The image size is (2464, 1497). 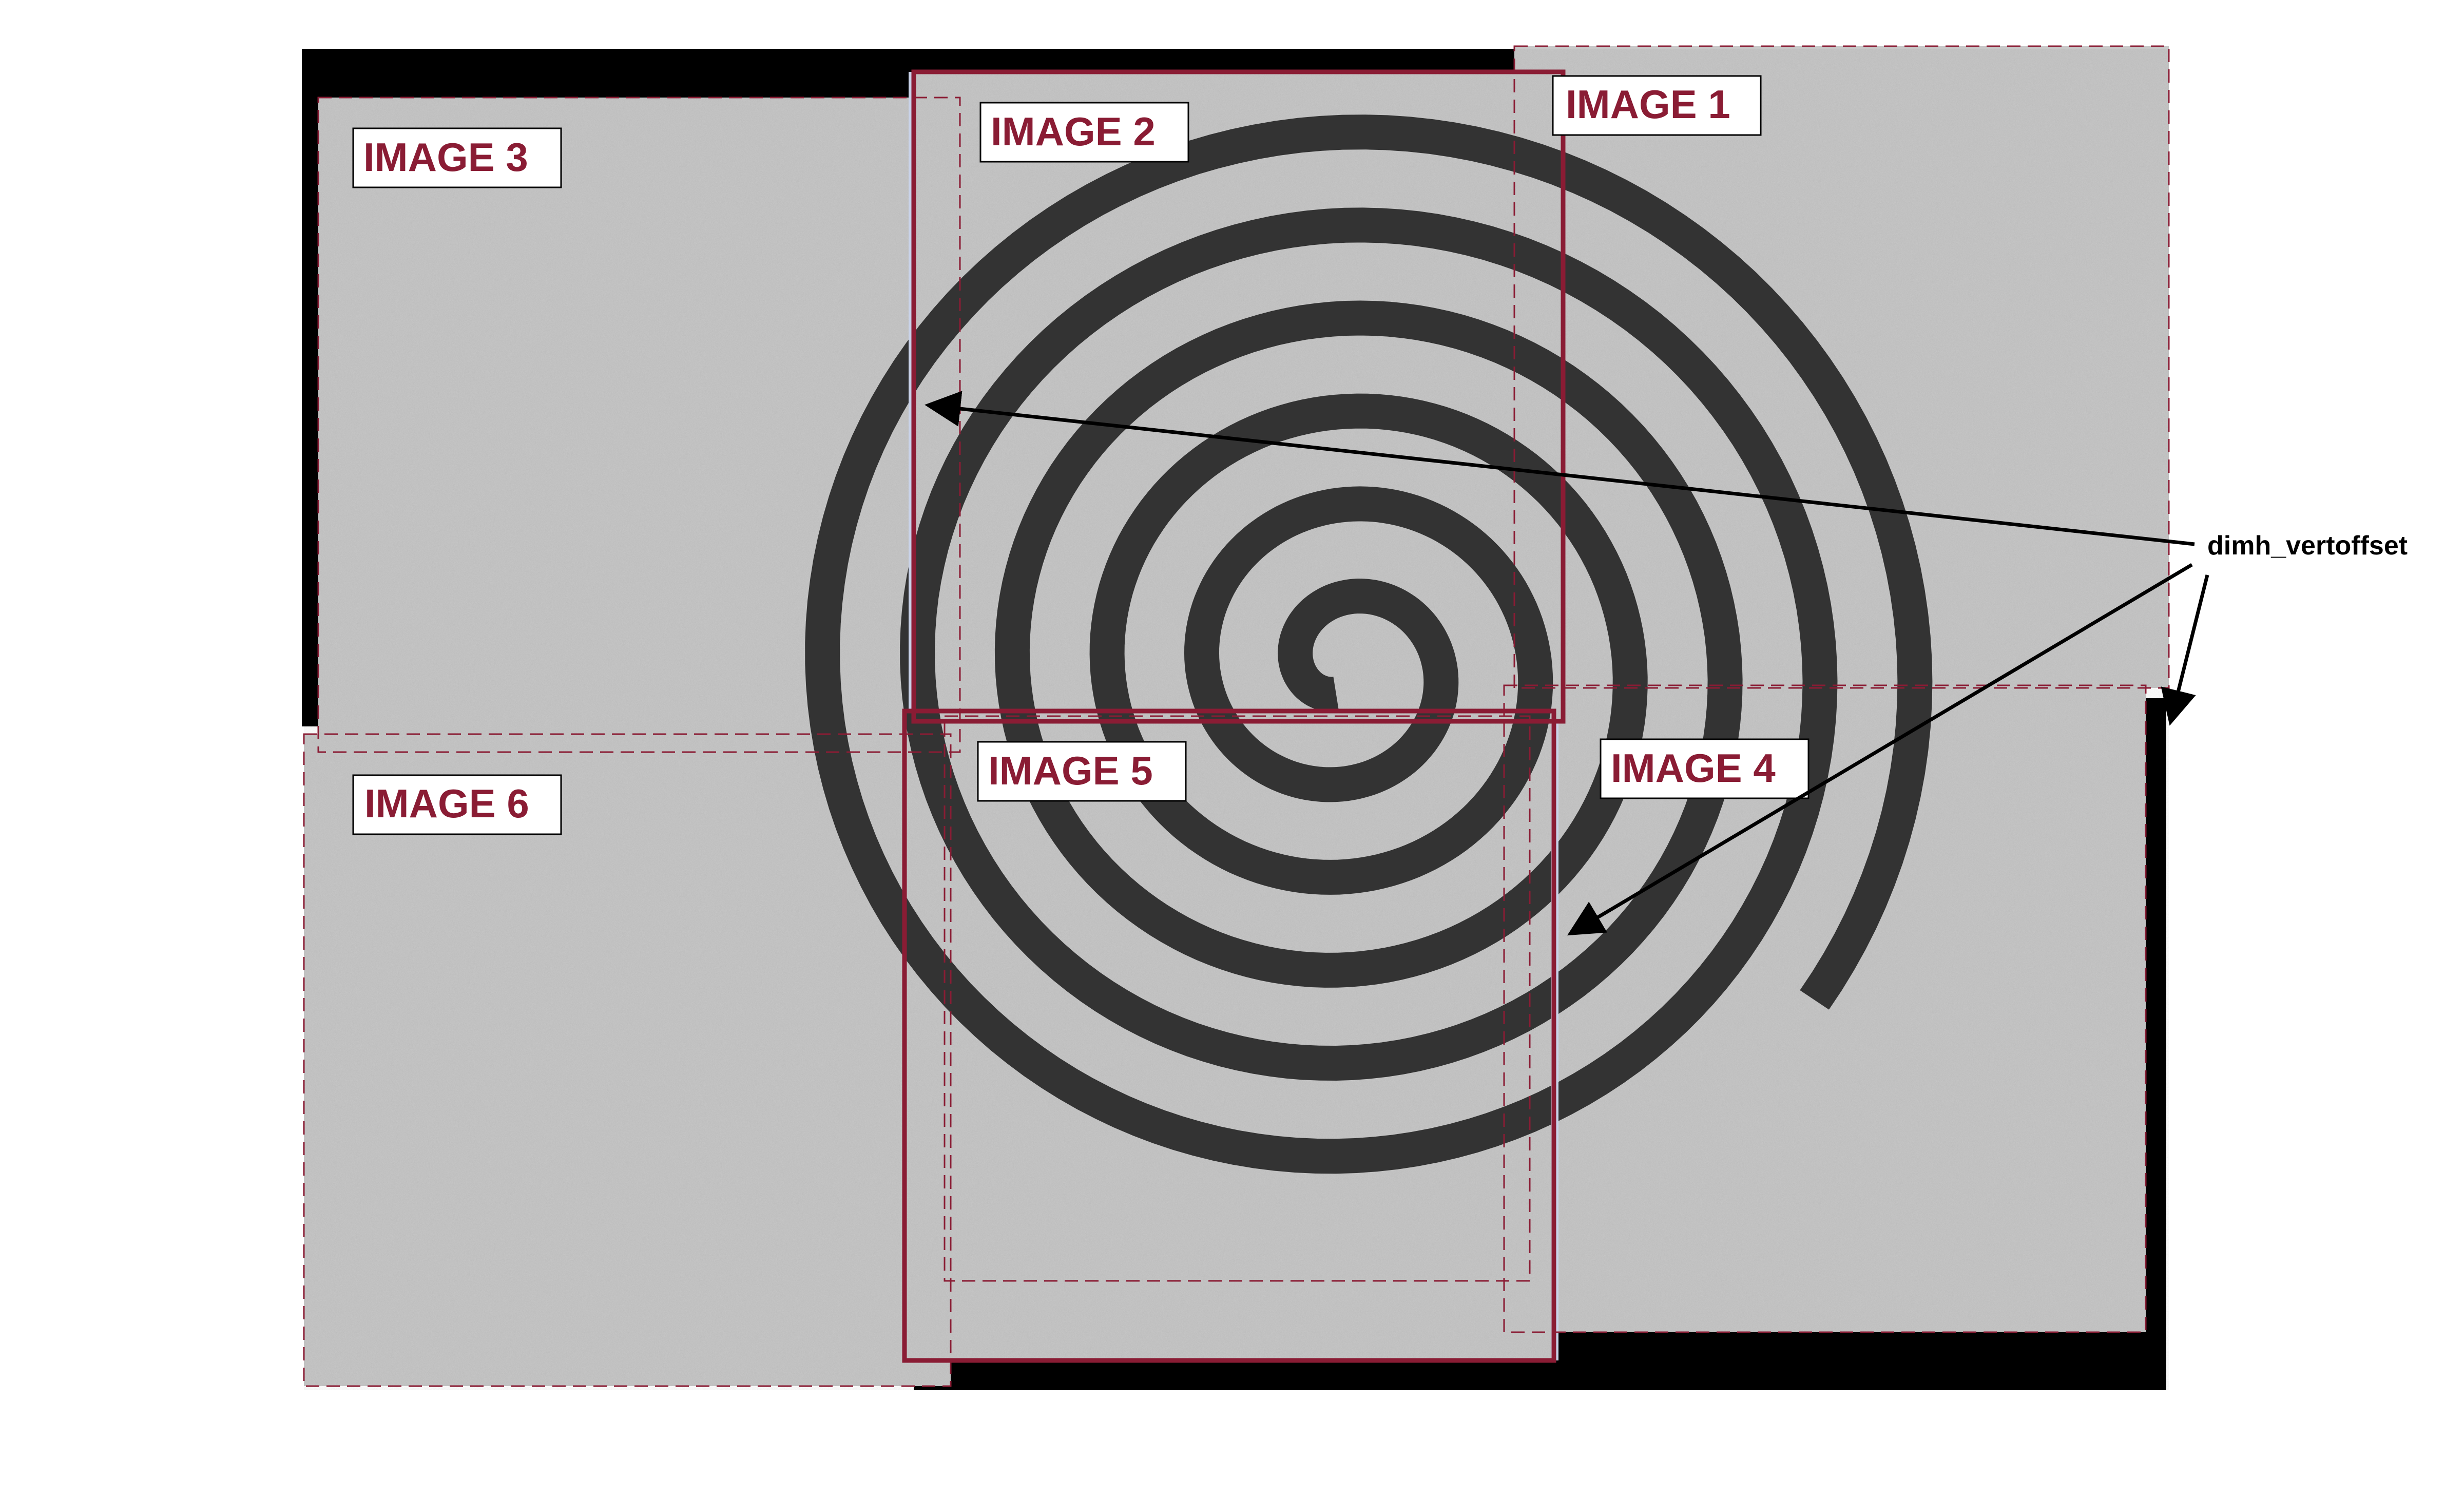 What do you see at coordinates (1073, 131) in the screenshot?
I see `tile-label-image2: IMAGE 2` at bounding box center [1073, 131].